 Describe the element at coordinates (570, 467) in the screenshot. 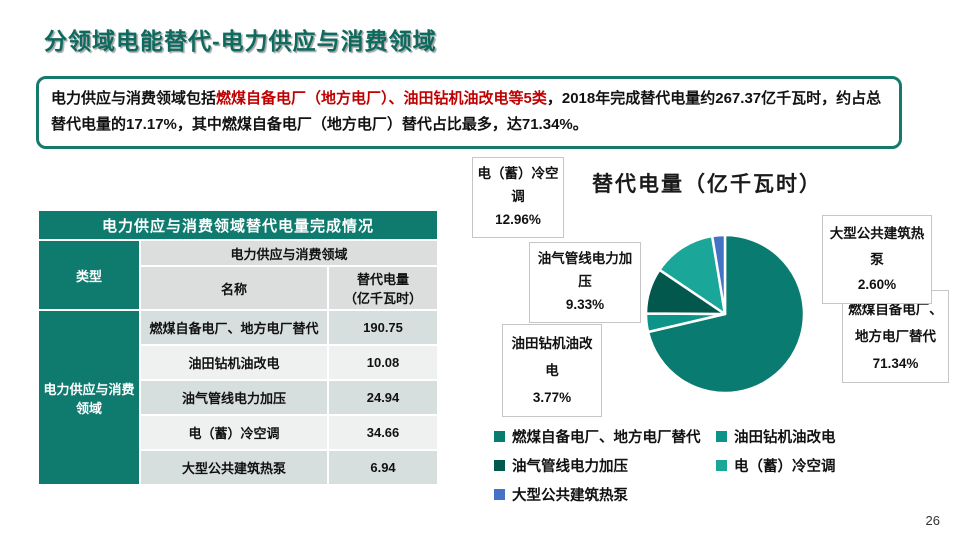

I see `legend-label: 油气管线电力加压` at that location.